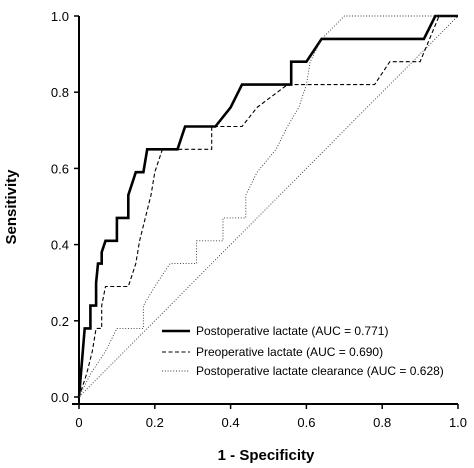 The image size is (474, 468). I want to click on legend-label: Preoperative lactate (AUC = 0.690), so click(289, 352).